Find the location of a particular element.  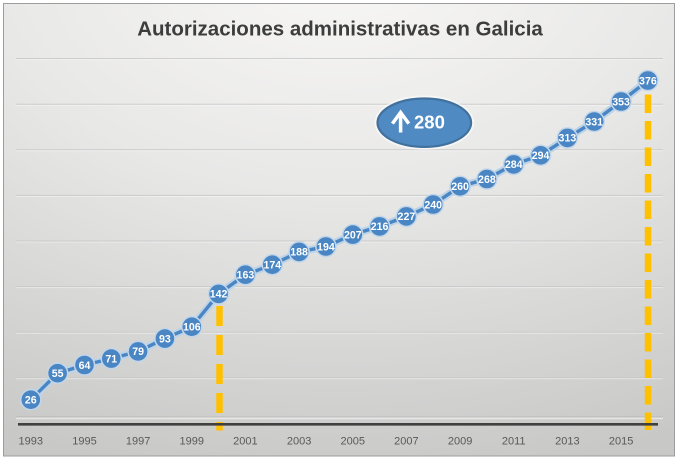

svg-text: 2003 is located at coordinates (299, 441).